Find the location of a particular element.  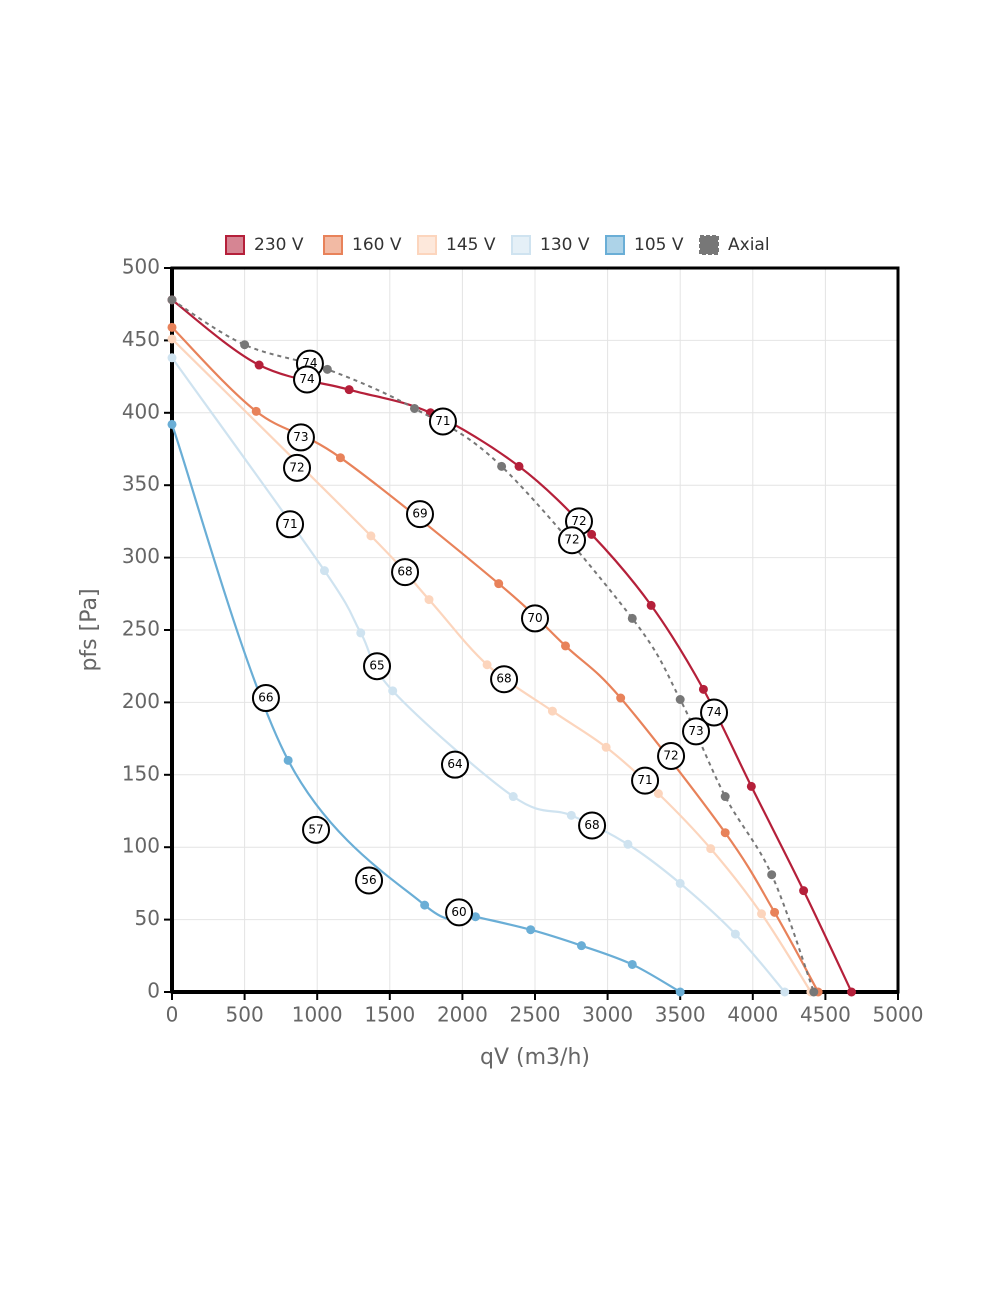

annotation-label: 73 is located at coordinates (300, 437).